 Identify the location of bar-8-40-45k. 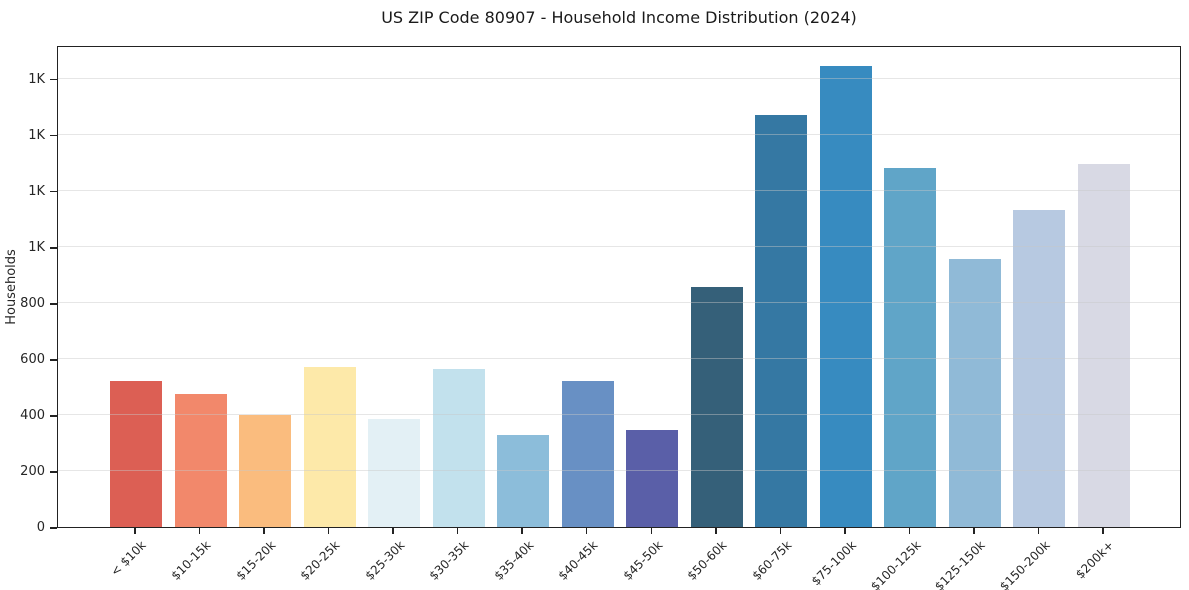
(587, 454).